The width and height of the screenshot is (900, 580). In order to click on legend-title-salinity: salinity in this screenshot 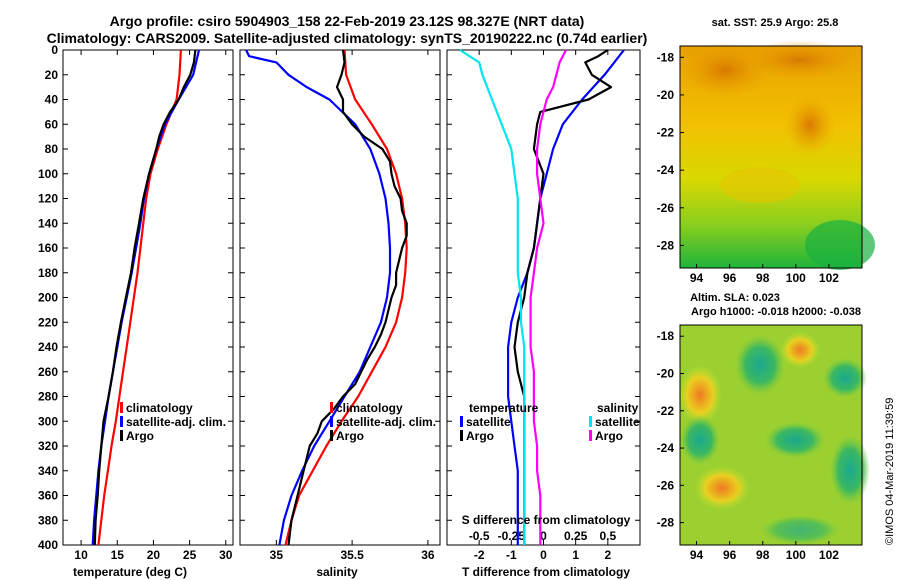, I will do `click(618, 408)`.